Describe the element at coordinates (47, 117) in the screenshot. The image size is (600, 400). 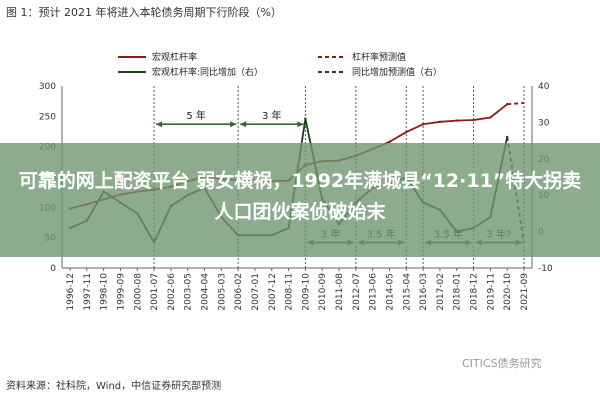
I see `y-left-tick-label: 250` at that location.